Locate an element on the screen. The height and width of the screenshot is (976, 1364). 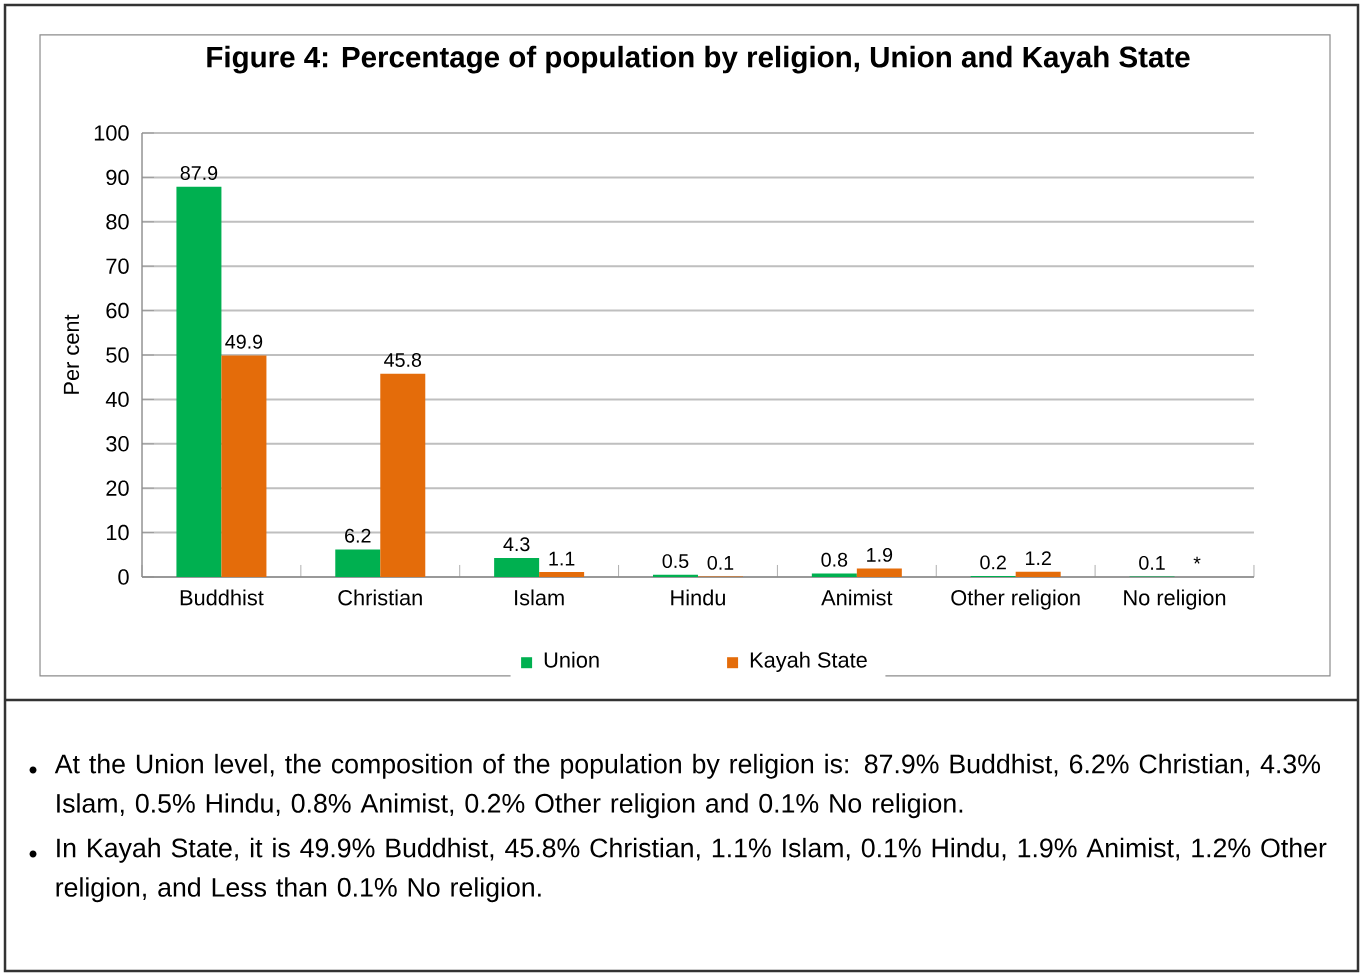
legend-label: Union is located at coordinates (571, 659).